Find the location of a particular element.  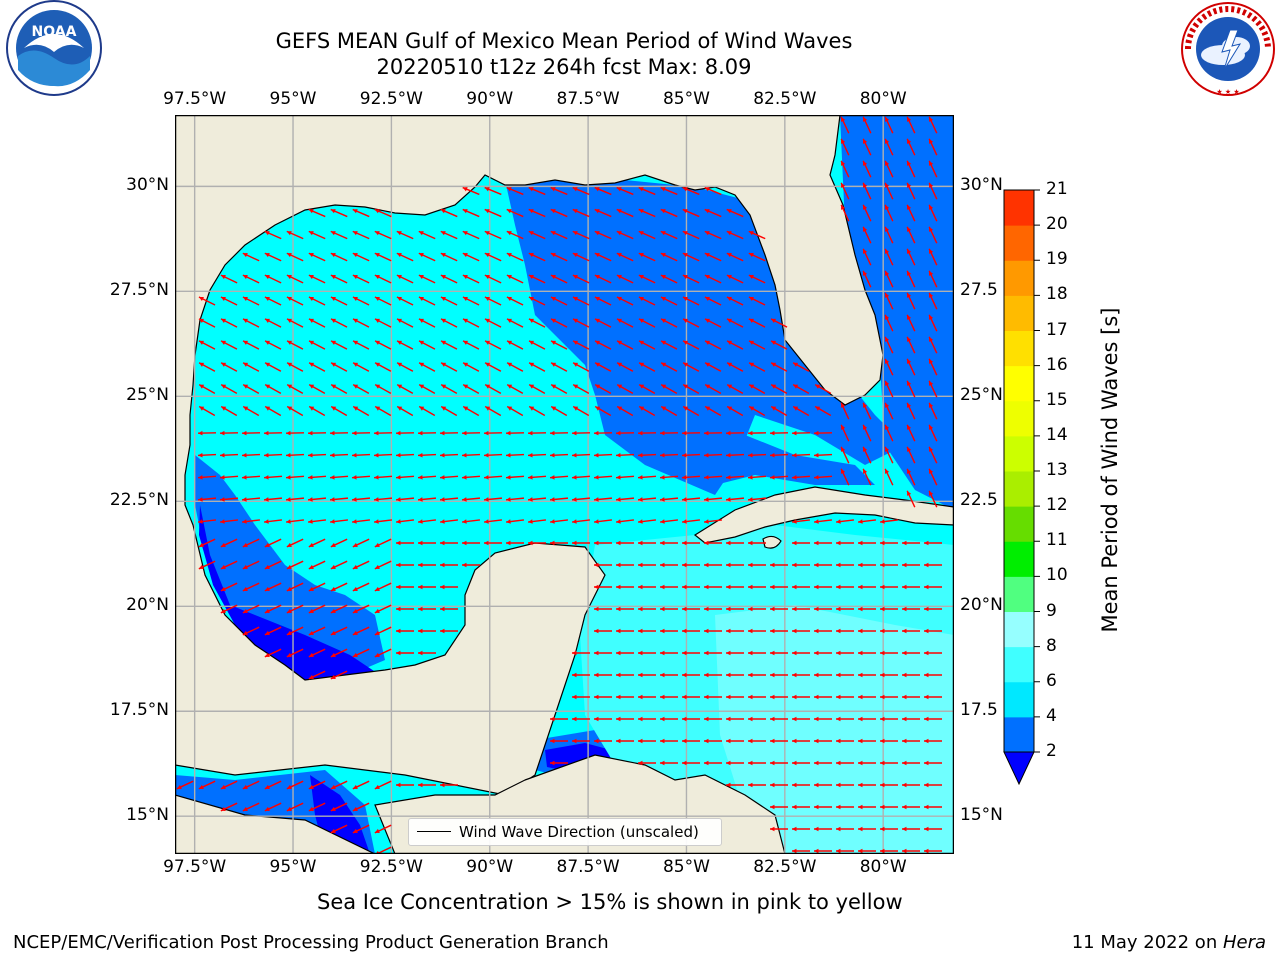

lat-label-left: 22.5°N is located at coordinates (139, 500).